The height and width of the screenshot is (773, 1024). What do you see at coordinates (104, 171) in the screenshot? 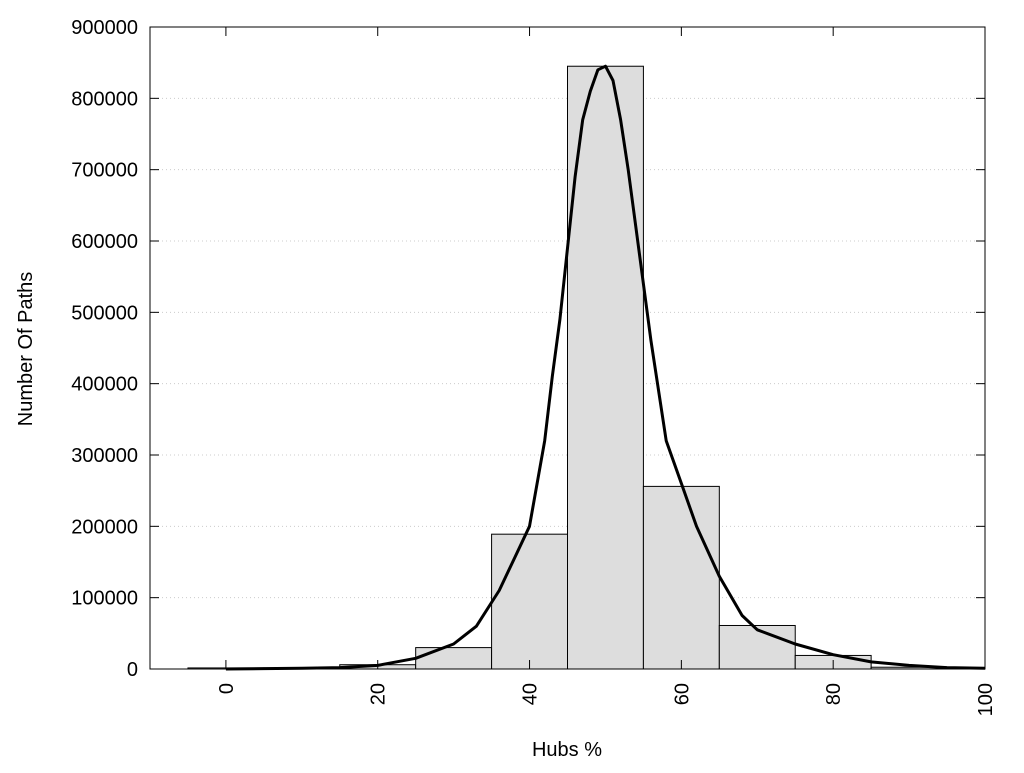
I see `y-tick-label-7: 700000` at bounding box center [104, 171].